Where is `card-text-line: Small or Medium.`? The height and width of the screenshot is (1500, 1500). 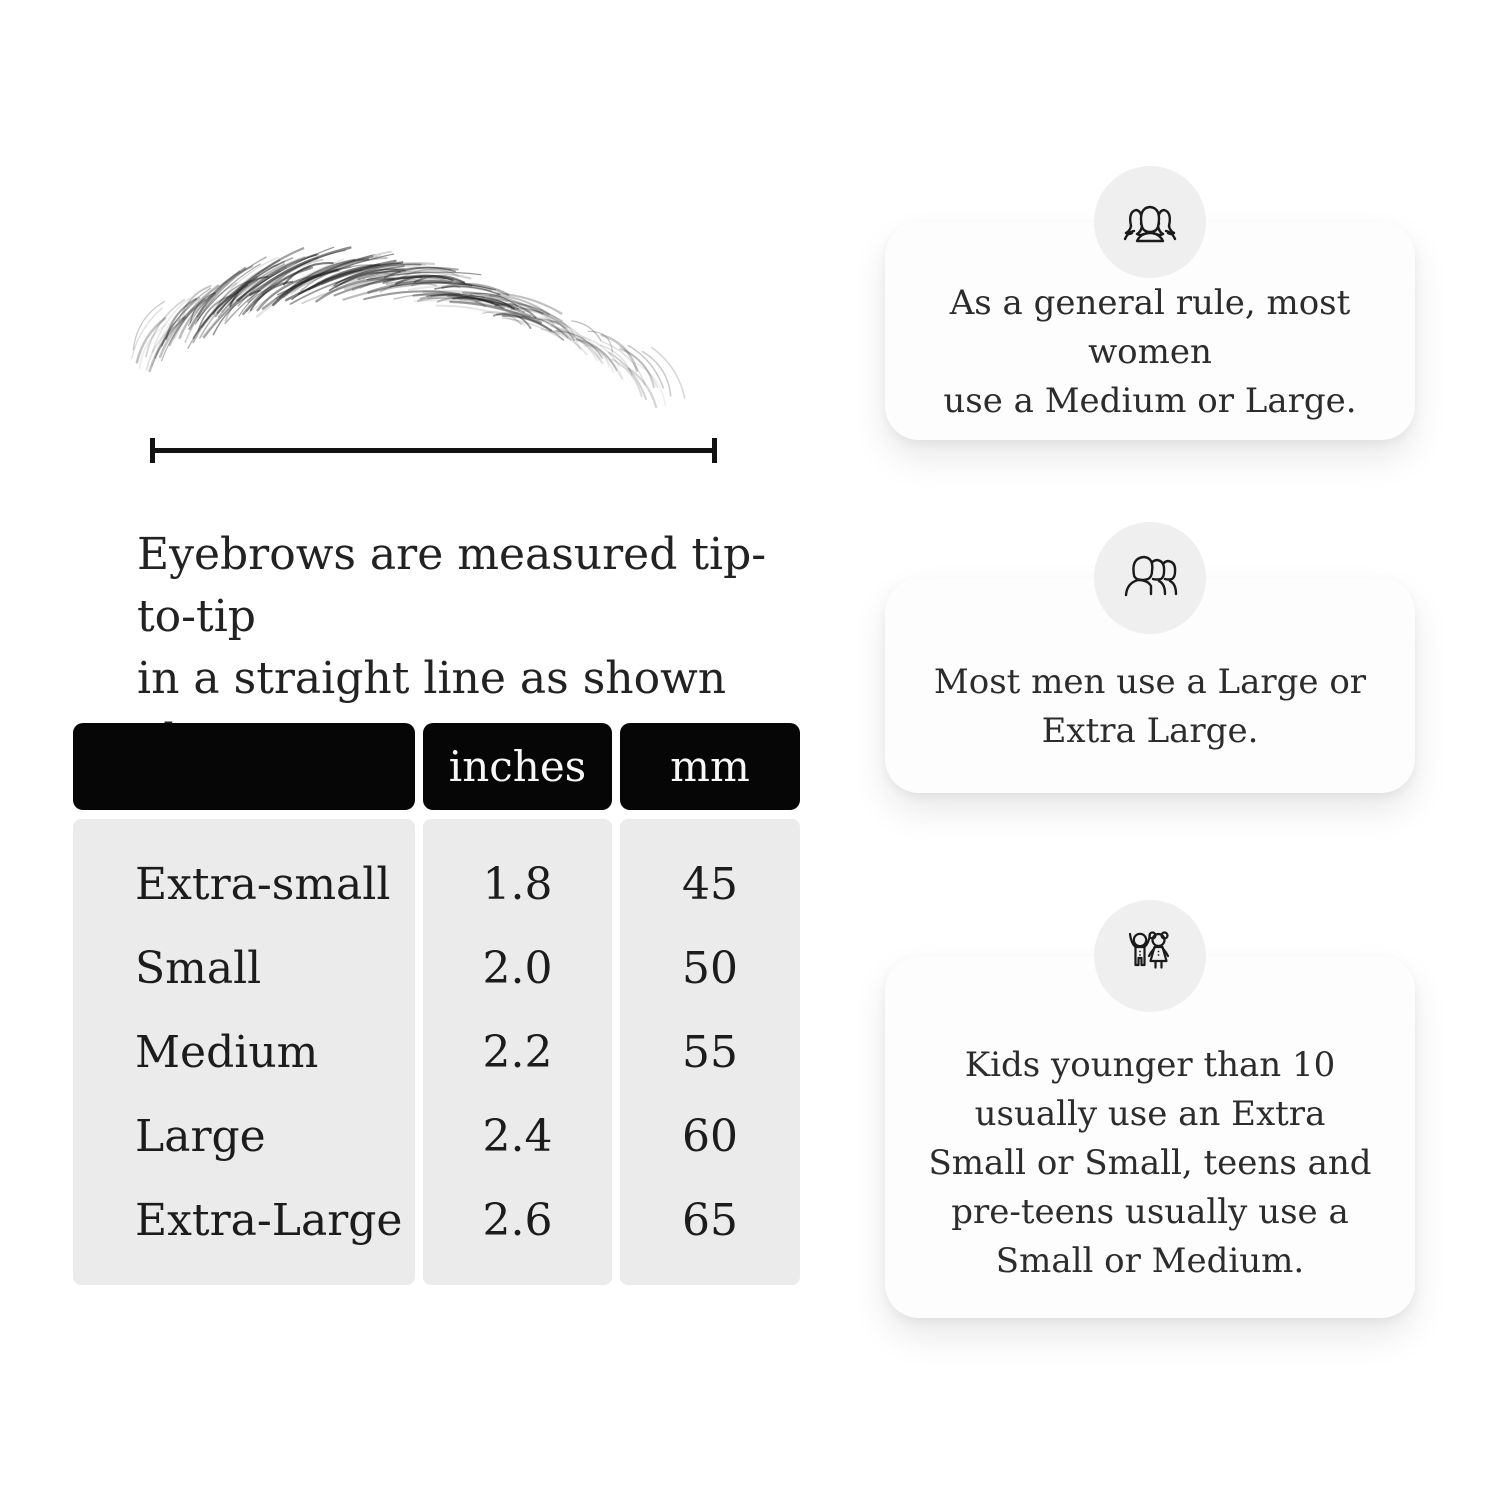
card-text-line: Small or Medium. is located at coordinates (1150, 1260).